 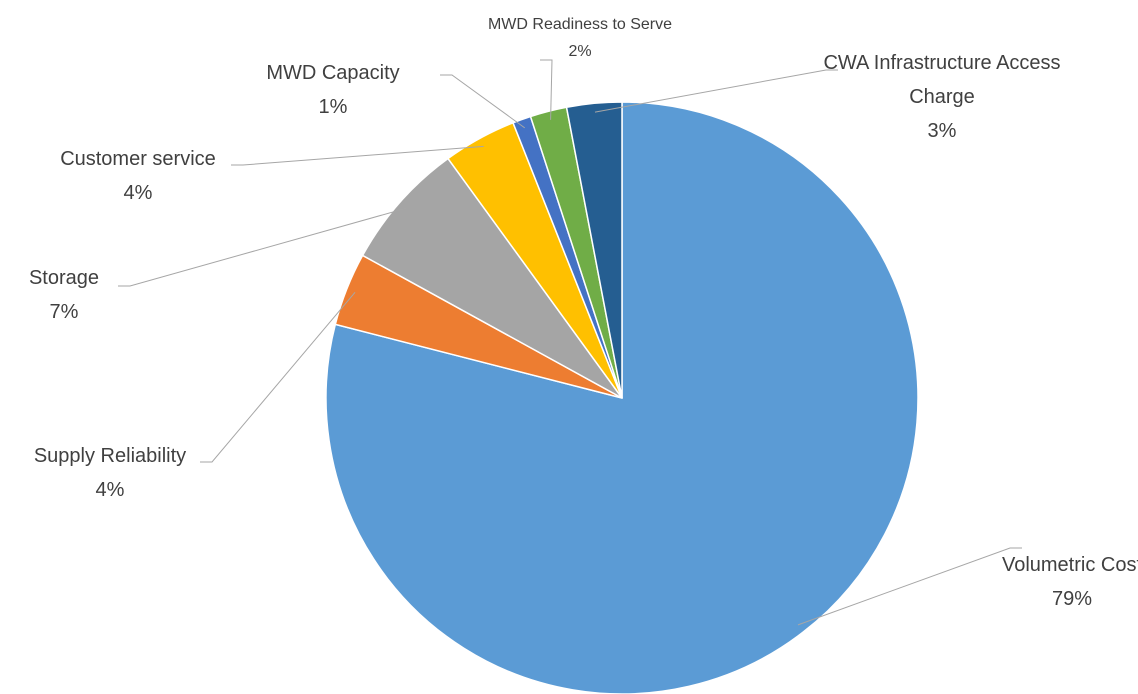 What do you see at coordinates (110, 456) in the screenshot?
I see `category-label: Supply Reliability` at bounding box center [110, 456].